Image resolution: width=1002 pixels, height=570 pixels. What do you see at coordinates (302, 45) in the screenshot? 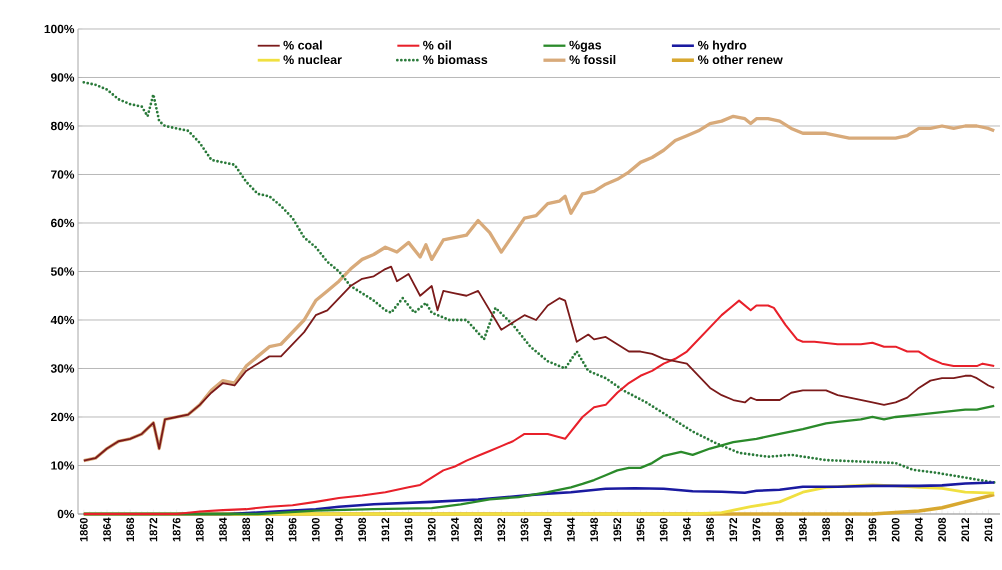
I see `legend-label: % coal` at bounding box center [302, 45].